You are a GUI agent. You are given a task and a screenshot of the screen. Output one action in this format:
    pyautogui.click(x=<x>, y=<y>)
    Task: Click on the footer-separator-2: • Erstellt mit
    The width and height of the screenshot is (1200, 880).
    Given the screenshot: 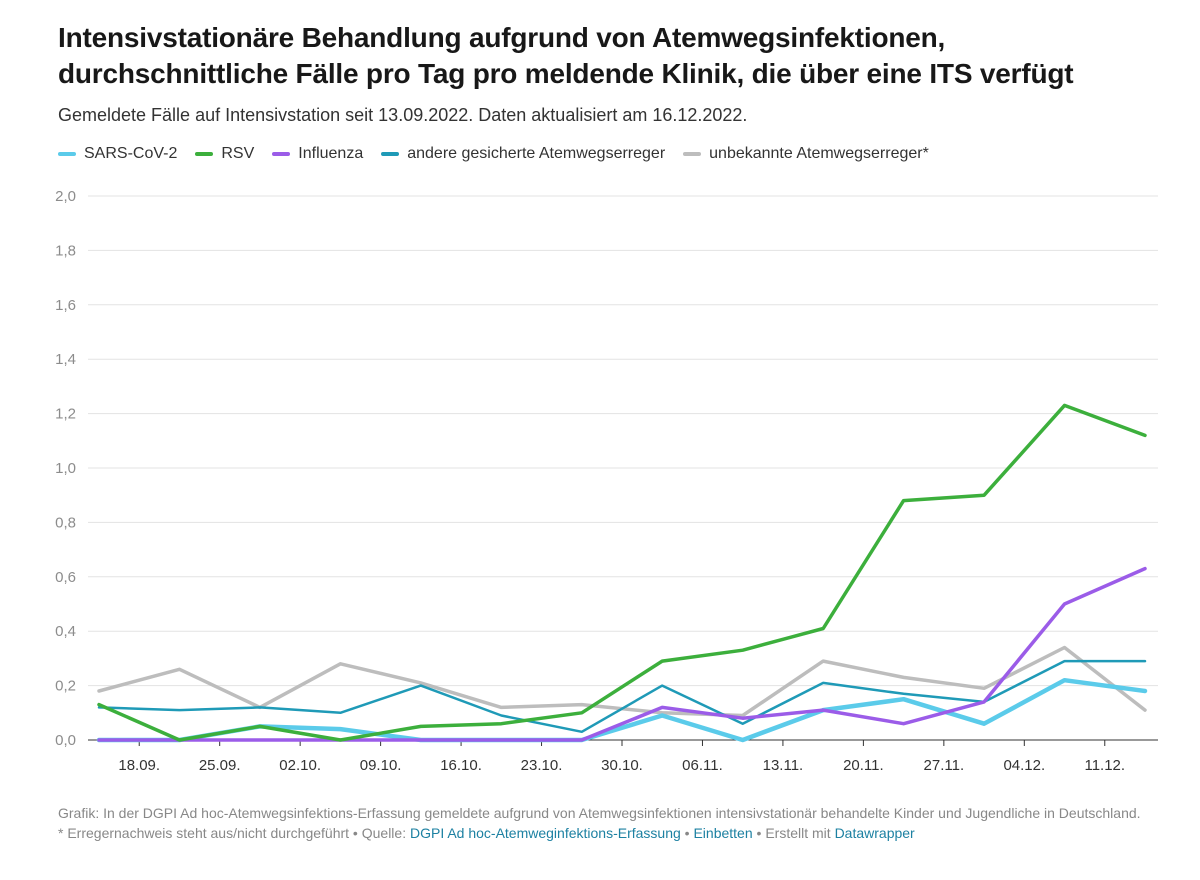 What is the action you would take?
    pyautogui.click(x=793, y=833)
    